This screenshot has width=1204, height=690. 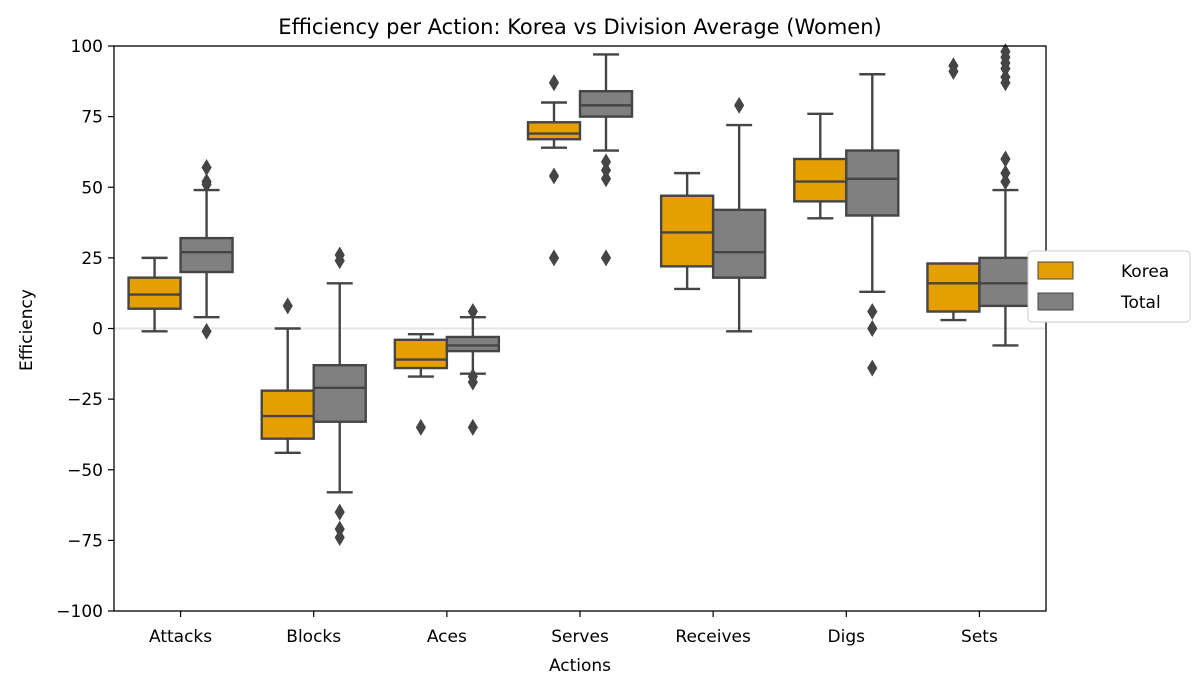 What do you see at coordinates (1145, 272) in the screenshot?
I see `legend-label-korea: Korea` at bounding box center [1145, 272].